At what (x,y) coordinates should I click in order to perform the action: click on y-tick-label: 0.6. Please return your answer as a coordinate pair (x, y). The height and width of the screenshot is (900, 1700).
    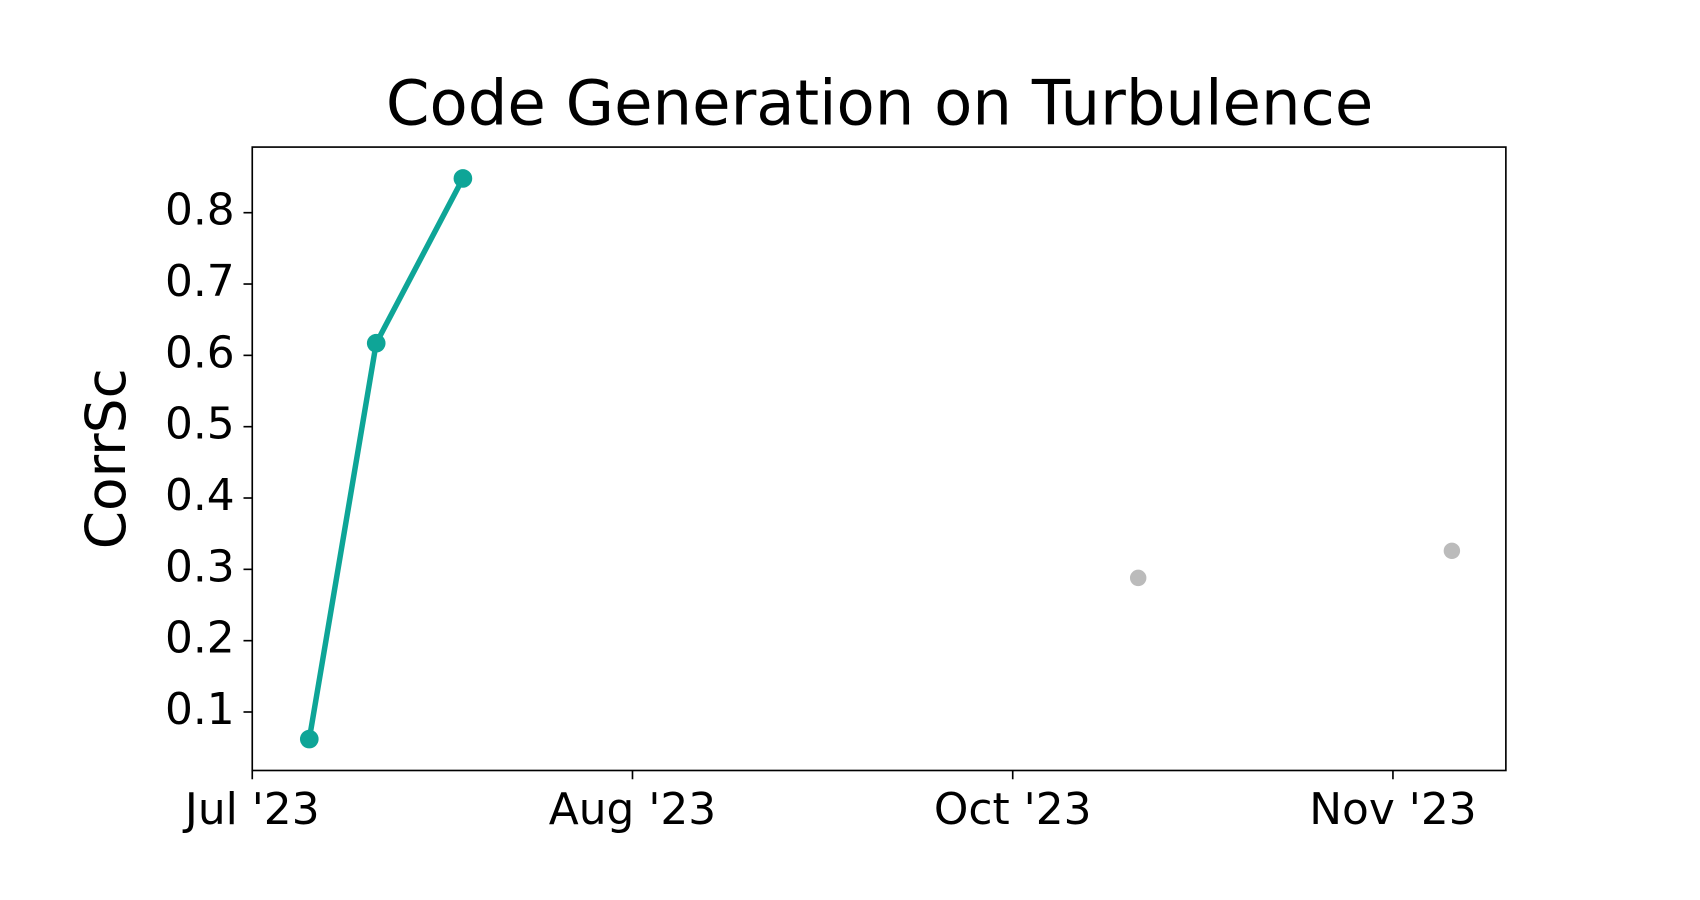
    Looking at the image, I should click on (200, 352).